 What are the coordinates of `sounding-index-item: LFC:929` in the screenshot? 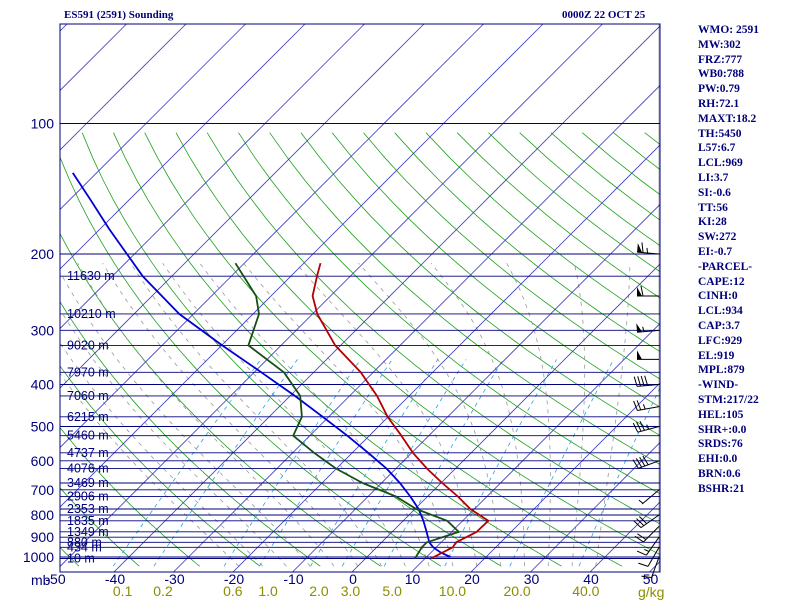 It's located at (720, 340).